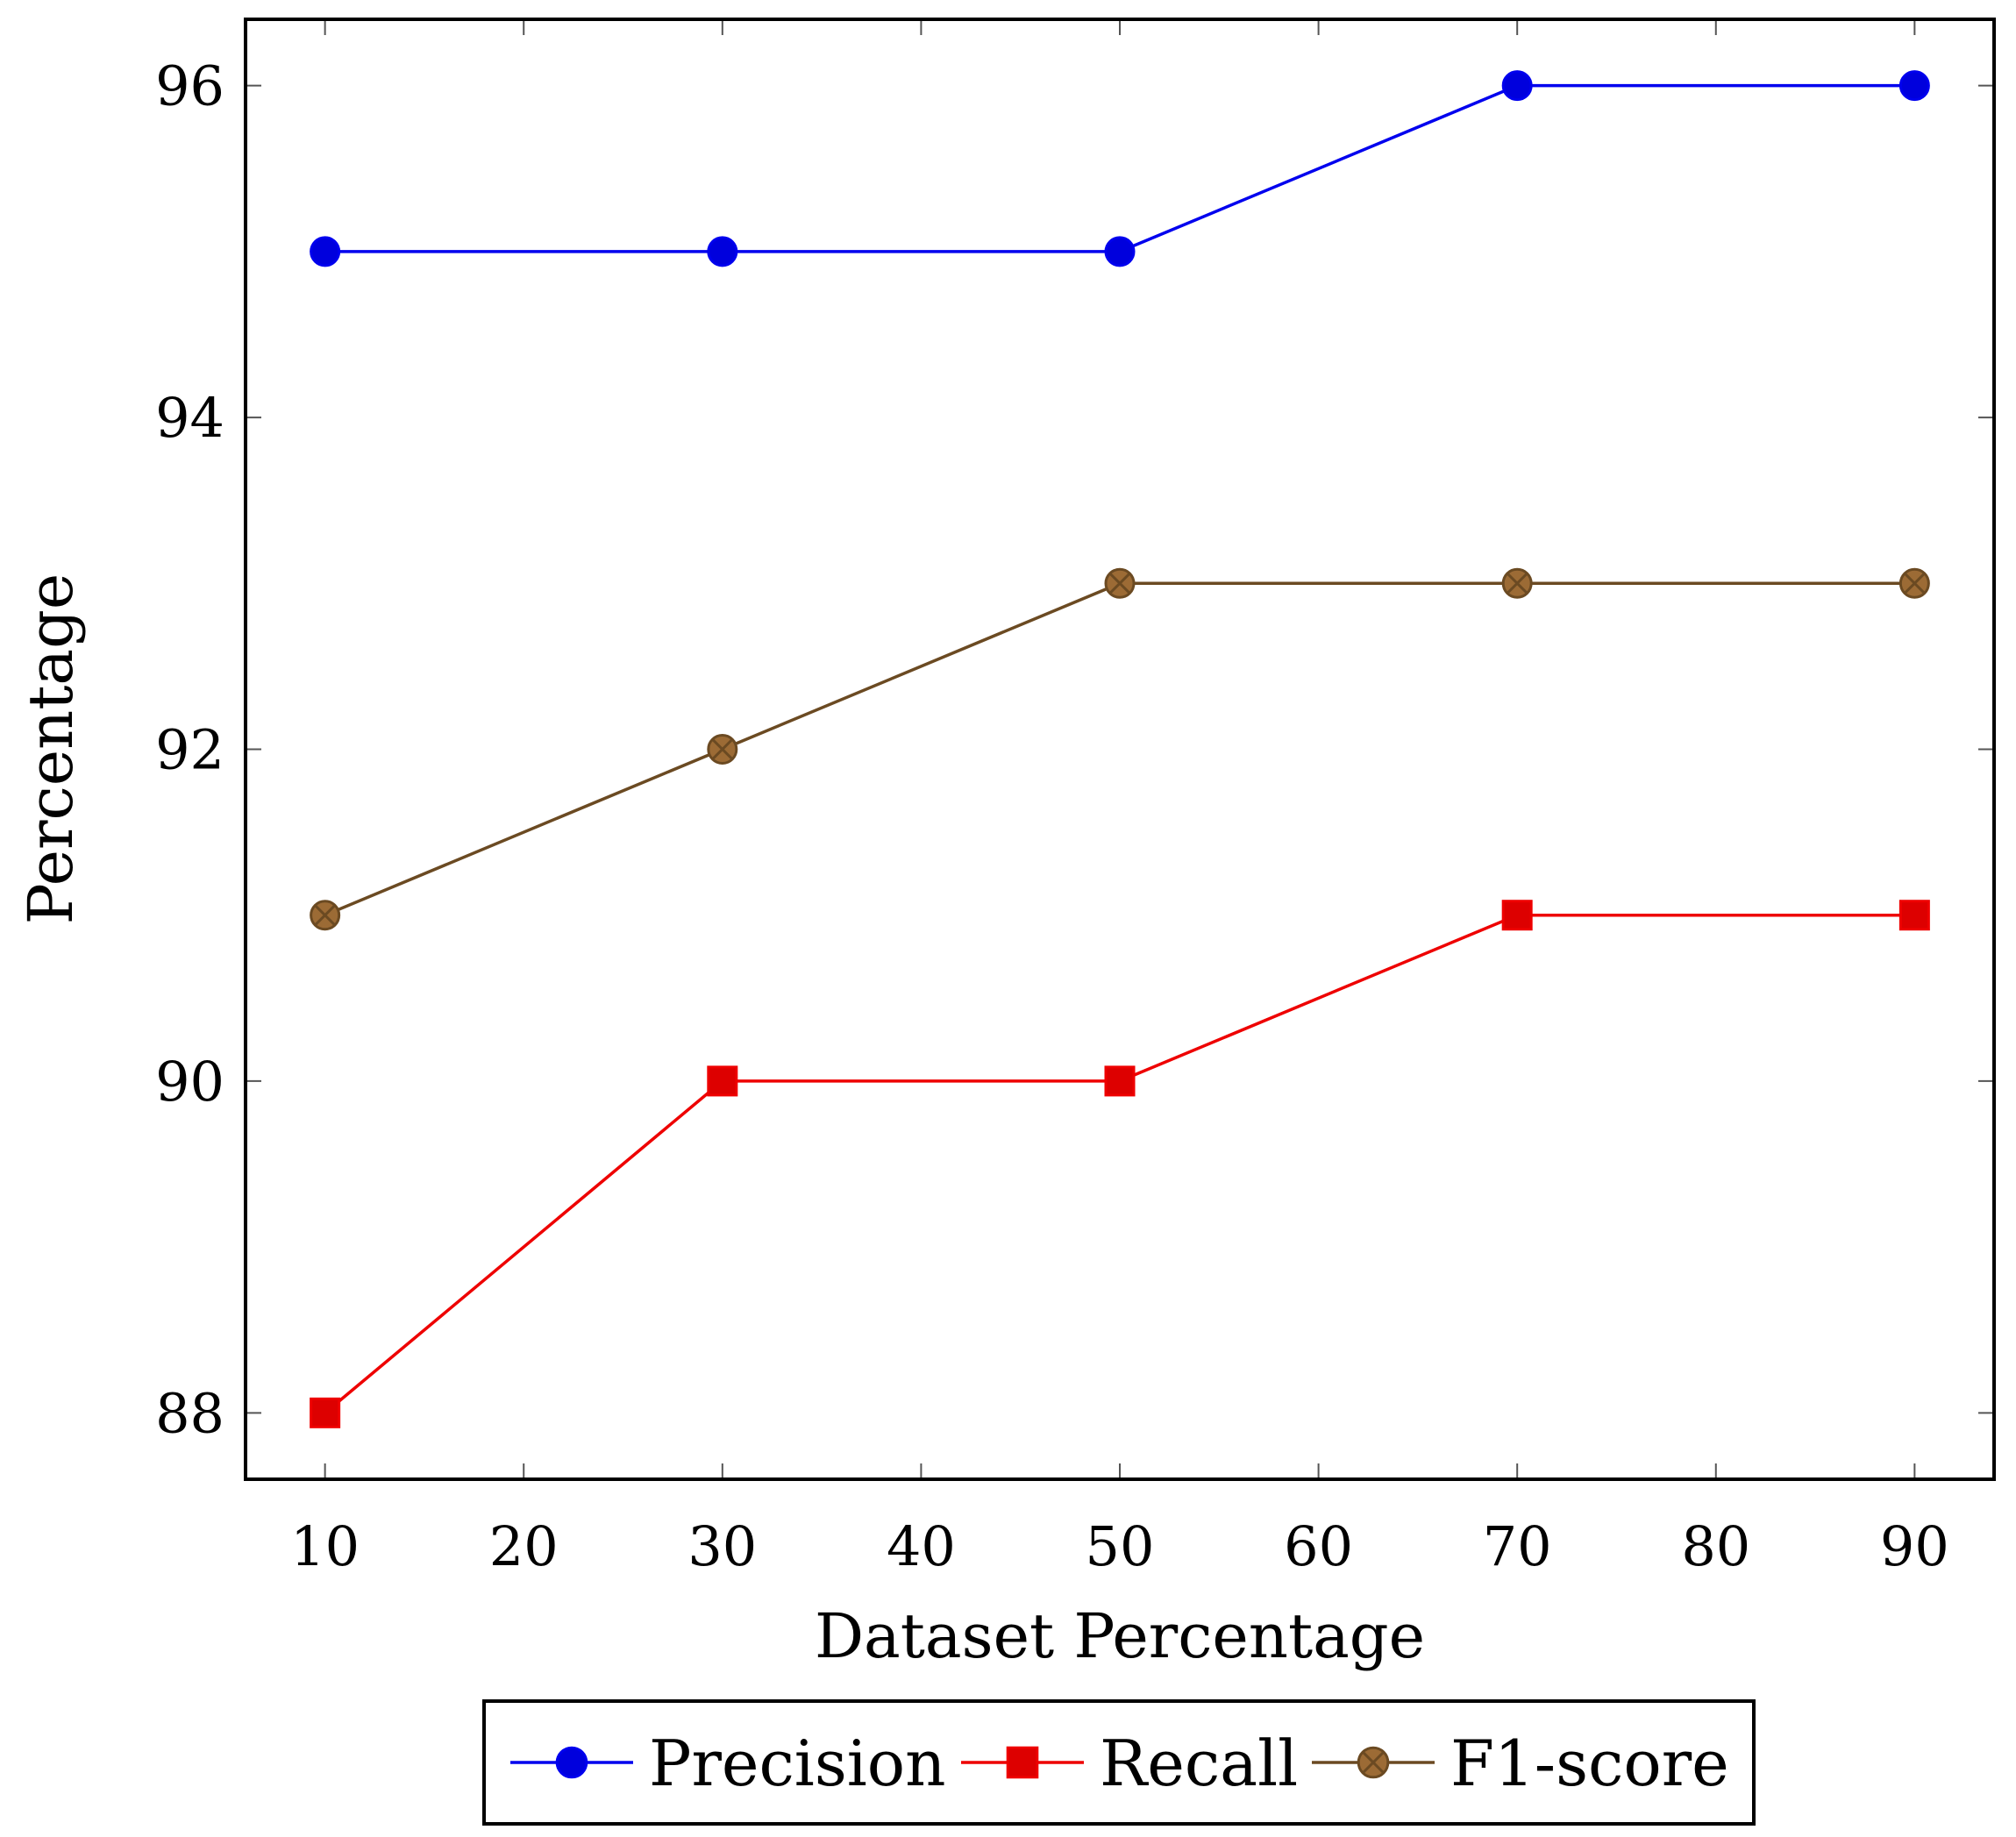 This screenshot has width=2016, height=1837. What do you see at coordinates (921, 1546) in the screenshot?
I see `x-tick-label: 40` at bounding box center [921, 1546].